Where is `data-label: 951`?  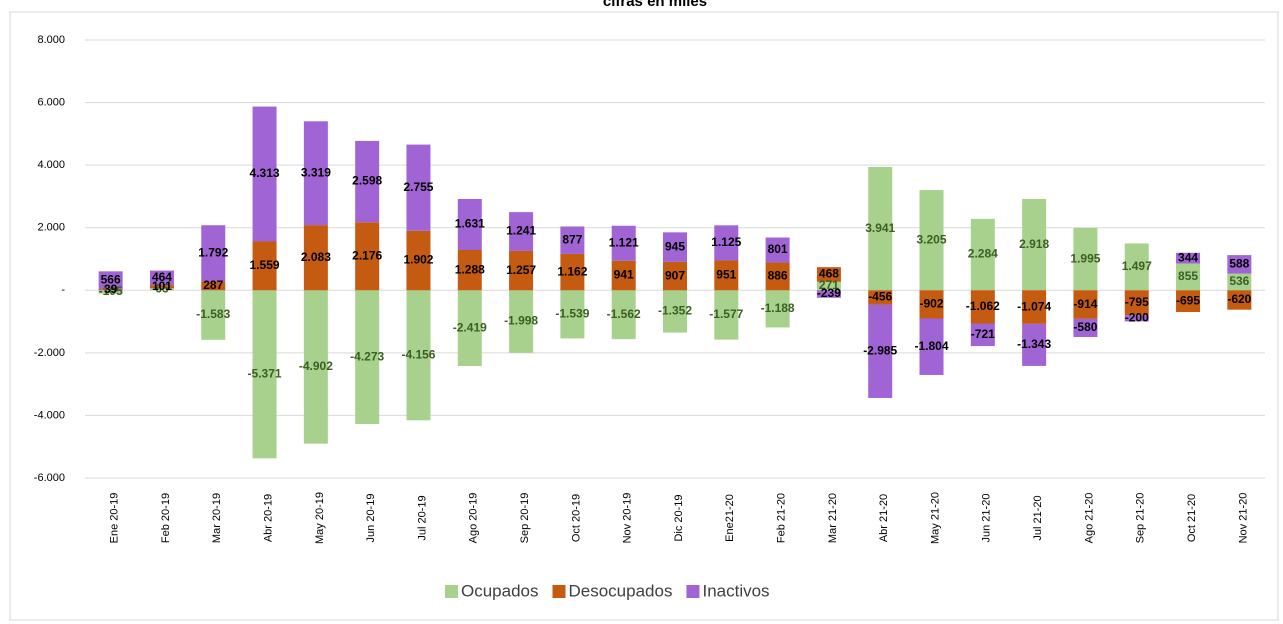 data-label: 951 is located at coordinates (726, 275).